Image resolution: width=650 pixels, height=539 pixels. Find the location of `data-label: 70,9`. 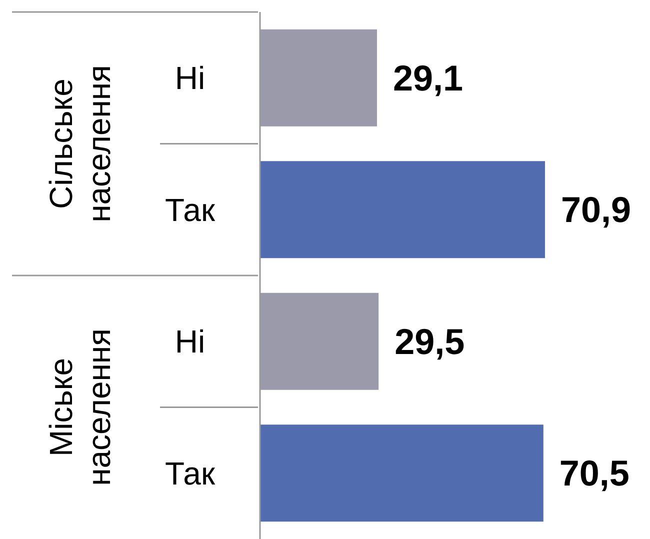

data-label: 70,9 is located at coordinates (596, 209).